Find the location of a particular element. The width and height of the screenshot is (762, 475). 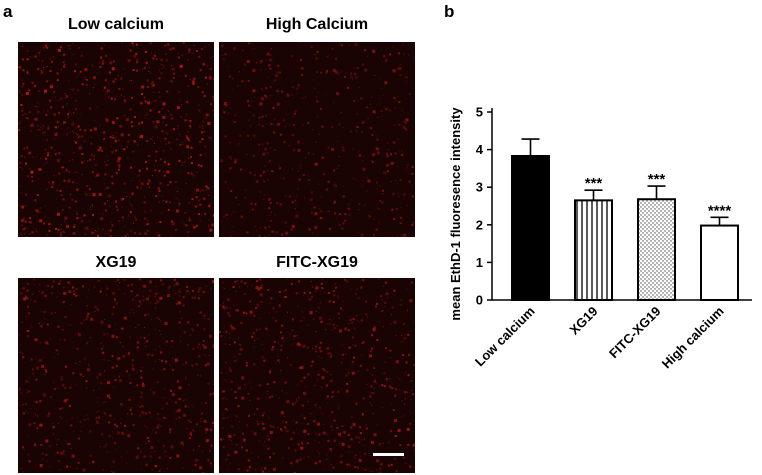

micrograph-xg19 is located at coordinates (116, 375).